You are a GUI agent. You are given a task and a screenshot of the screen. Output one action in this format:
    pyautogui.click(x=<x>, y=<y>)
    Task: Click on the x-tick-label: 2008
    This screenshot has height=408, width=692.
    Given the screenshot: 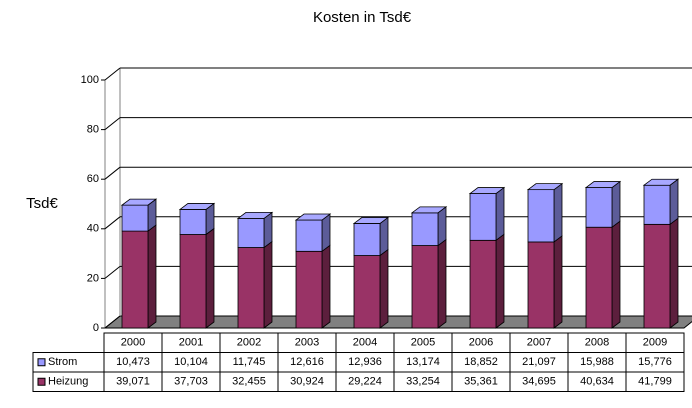 What is the action you would take?
    pyautogui.click(x=597, y=343)
    